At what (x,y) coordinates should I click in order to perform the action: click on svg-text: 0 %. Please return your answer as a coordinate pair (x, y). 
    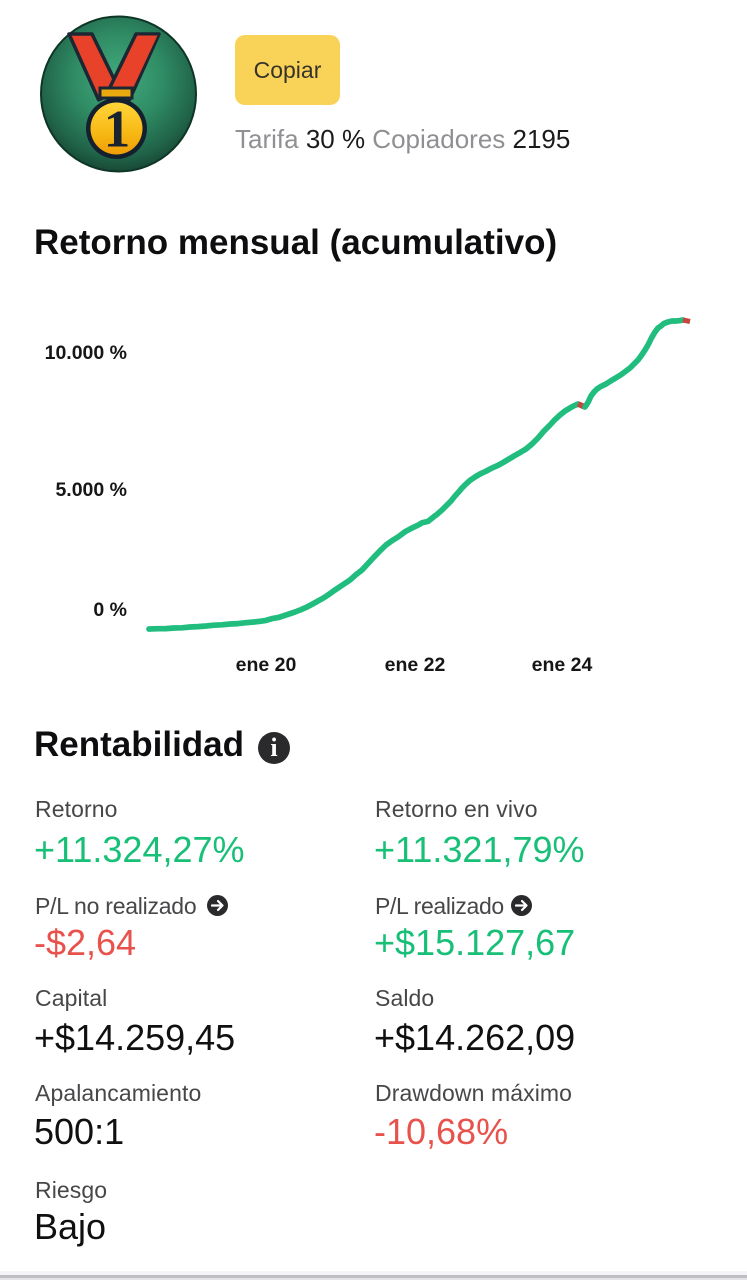
    Looking at the image, I should click on (110, 610).